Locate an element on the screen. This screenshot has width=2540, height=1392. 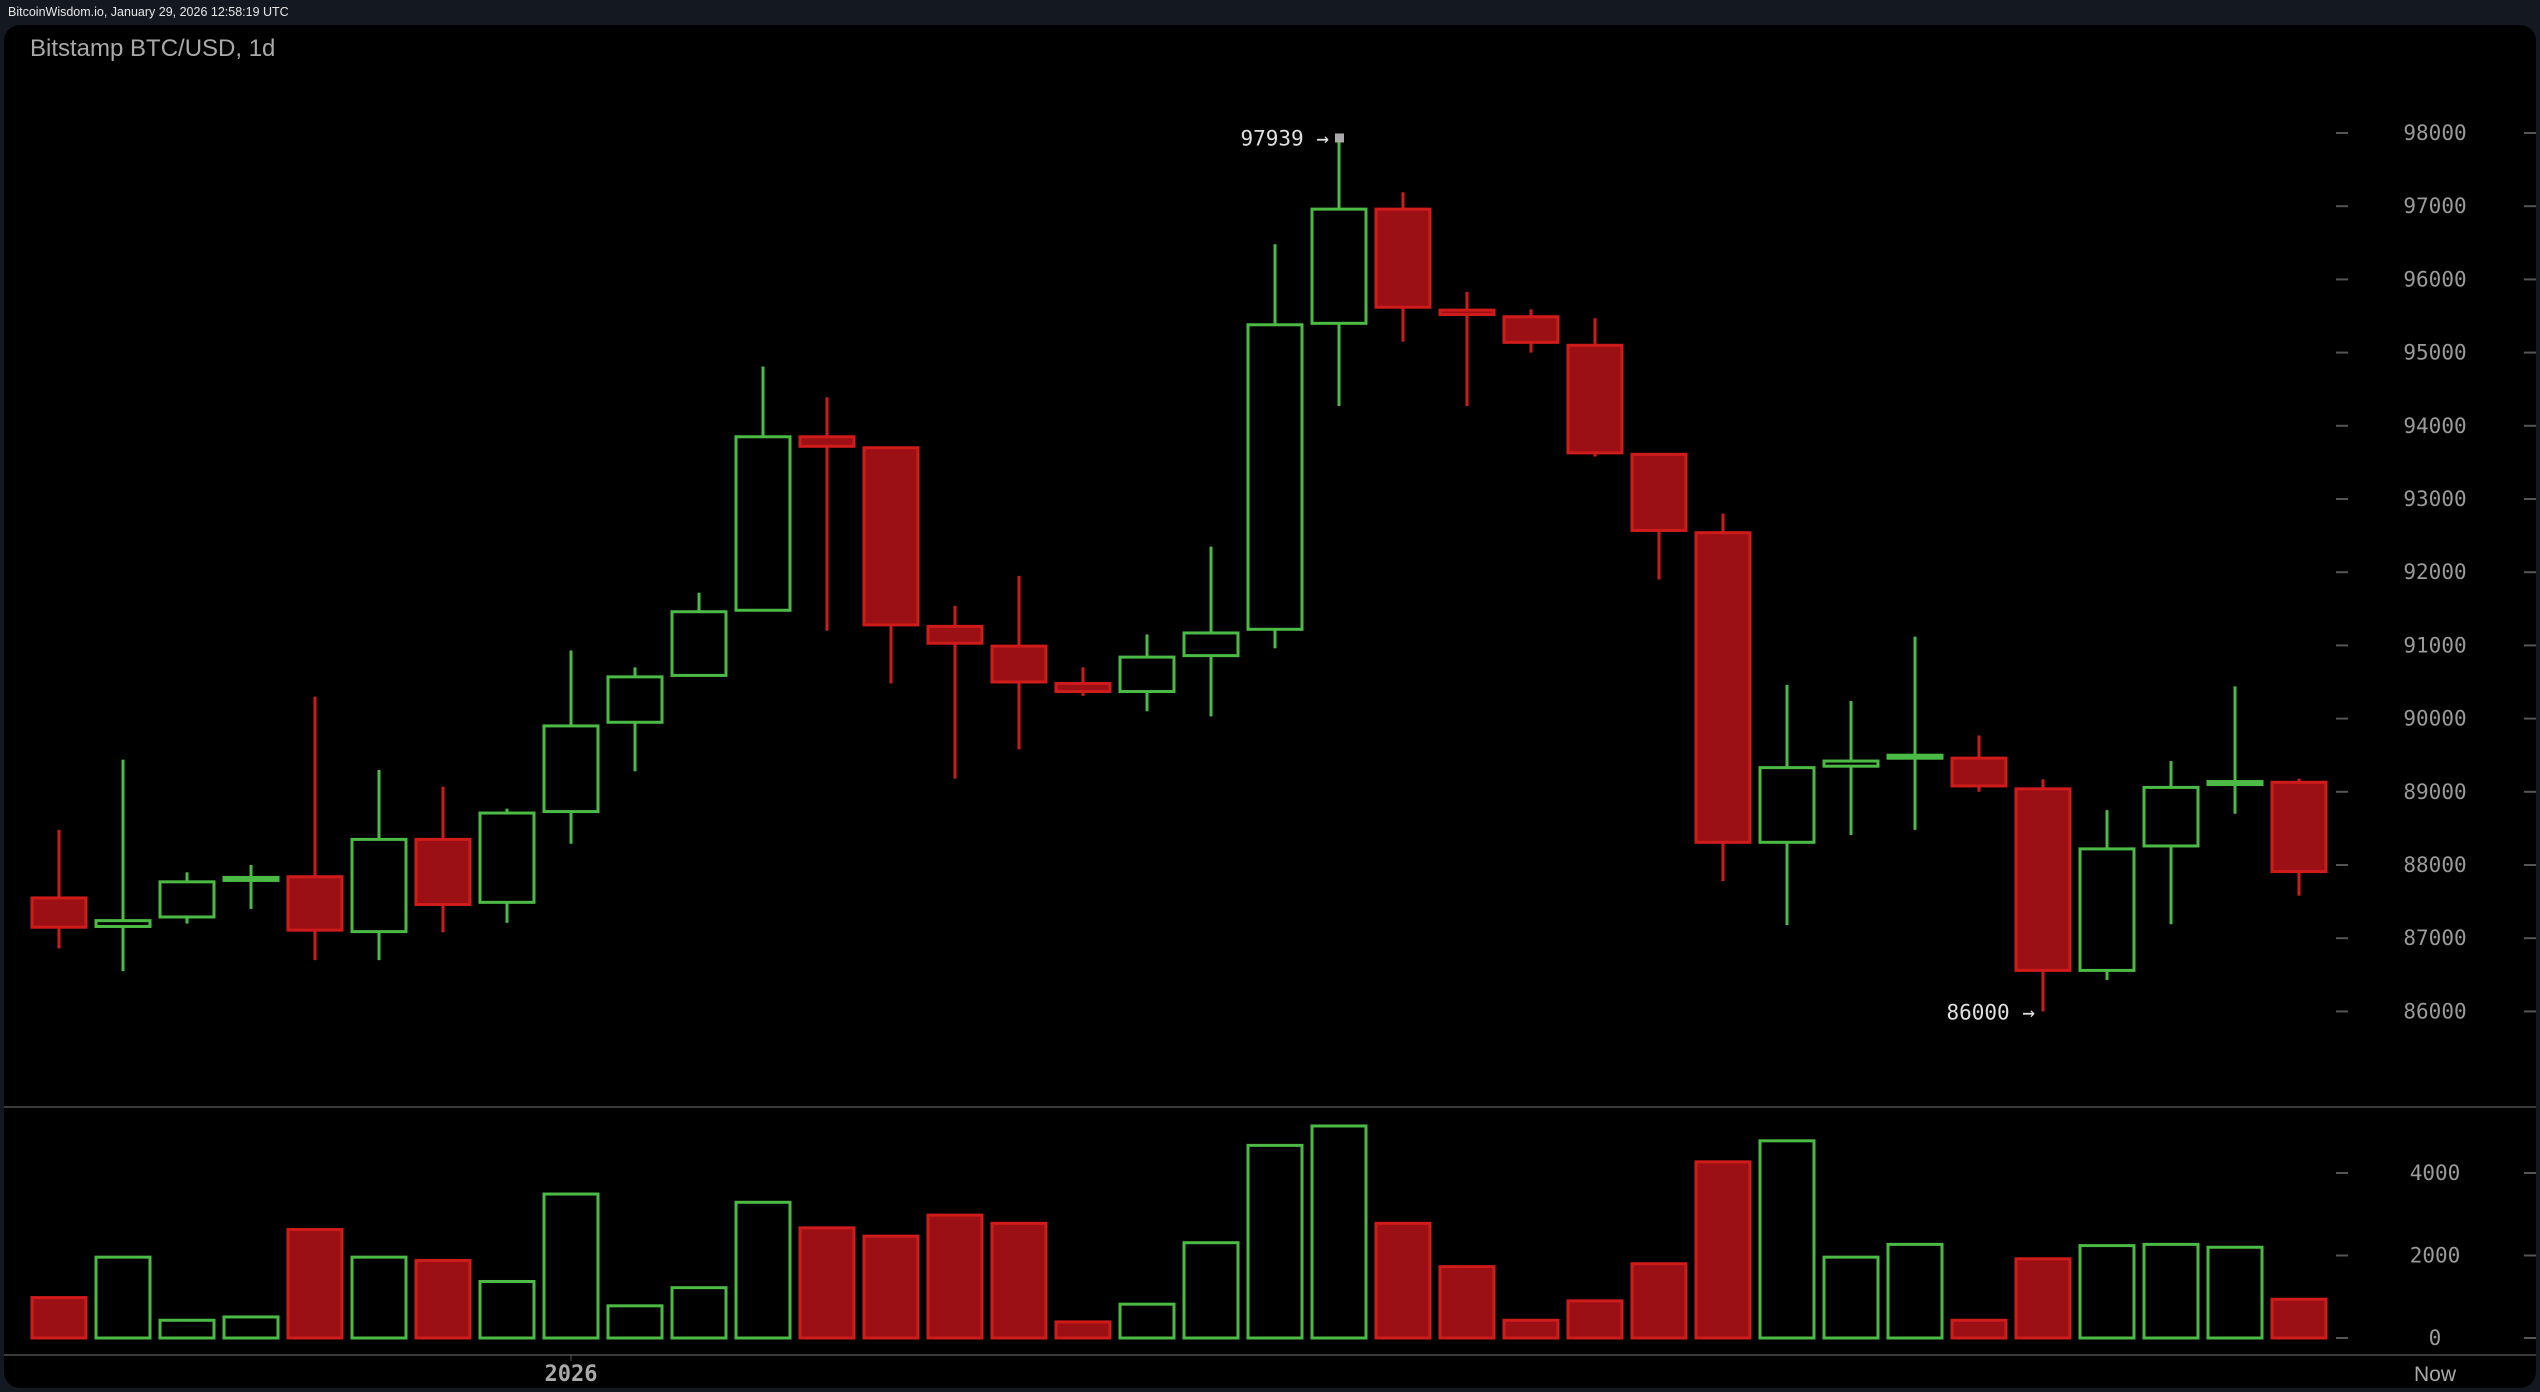
price-tick-label: 89000 is located at coordinates (2434, 792).